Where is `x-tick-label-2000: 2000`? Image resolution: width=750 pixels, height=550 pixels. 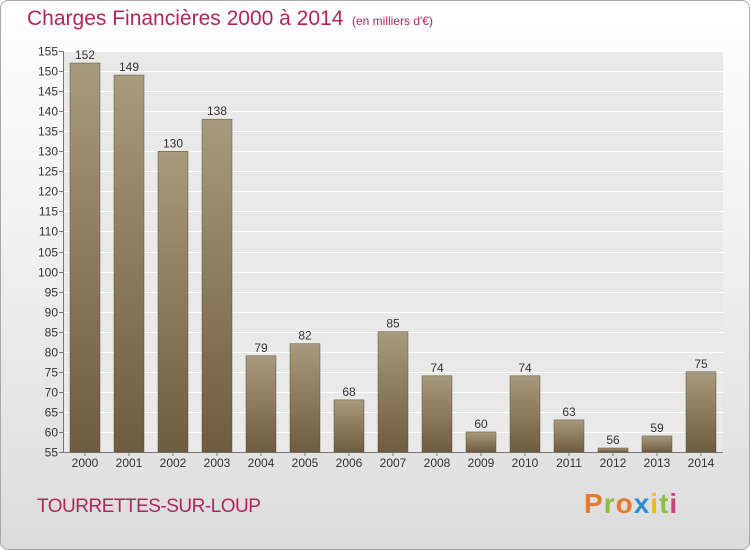
x-tick-label-2000: 2000 is located at coordinates (85, 463).